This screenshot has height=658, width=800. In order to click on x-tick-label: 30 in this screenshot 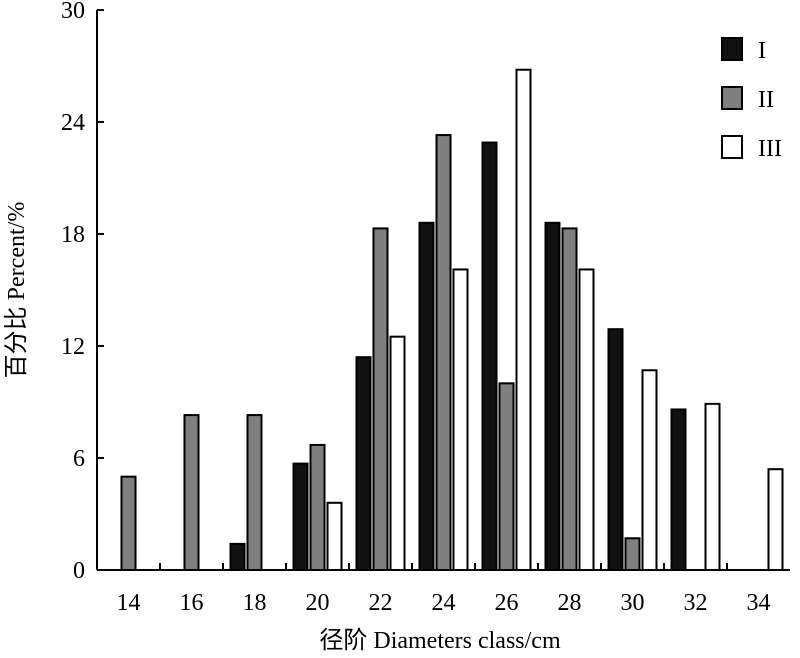, I will do `click(633, 603)`.